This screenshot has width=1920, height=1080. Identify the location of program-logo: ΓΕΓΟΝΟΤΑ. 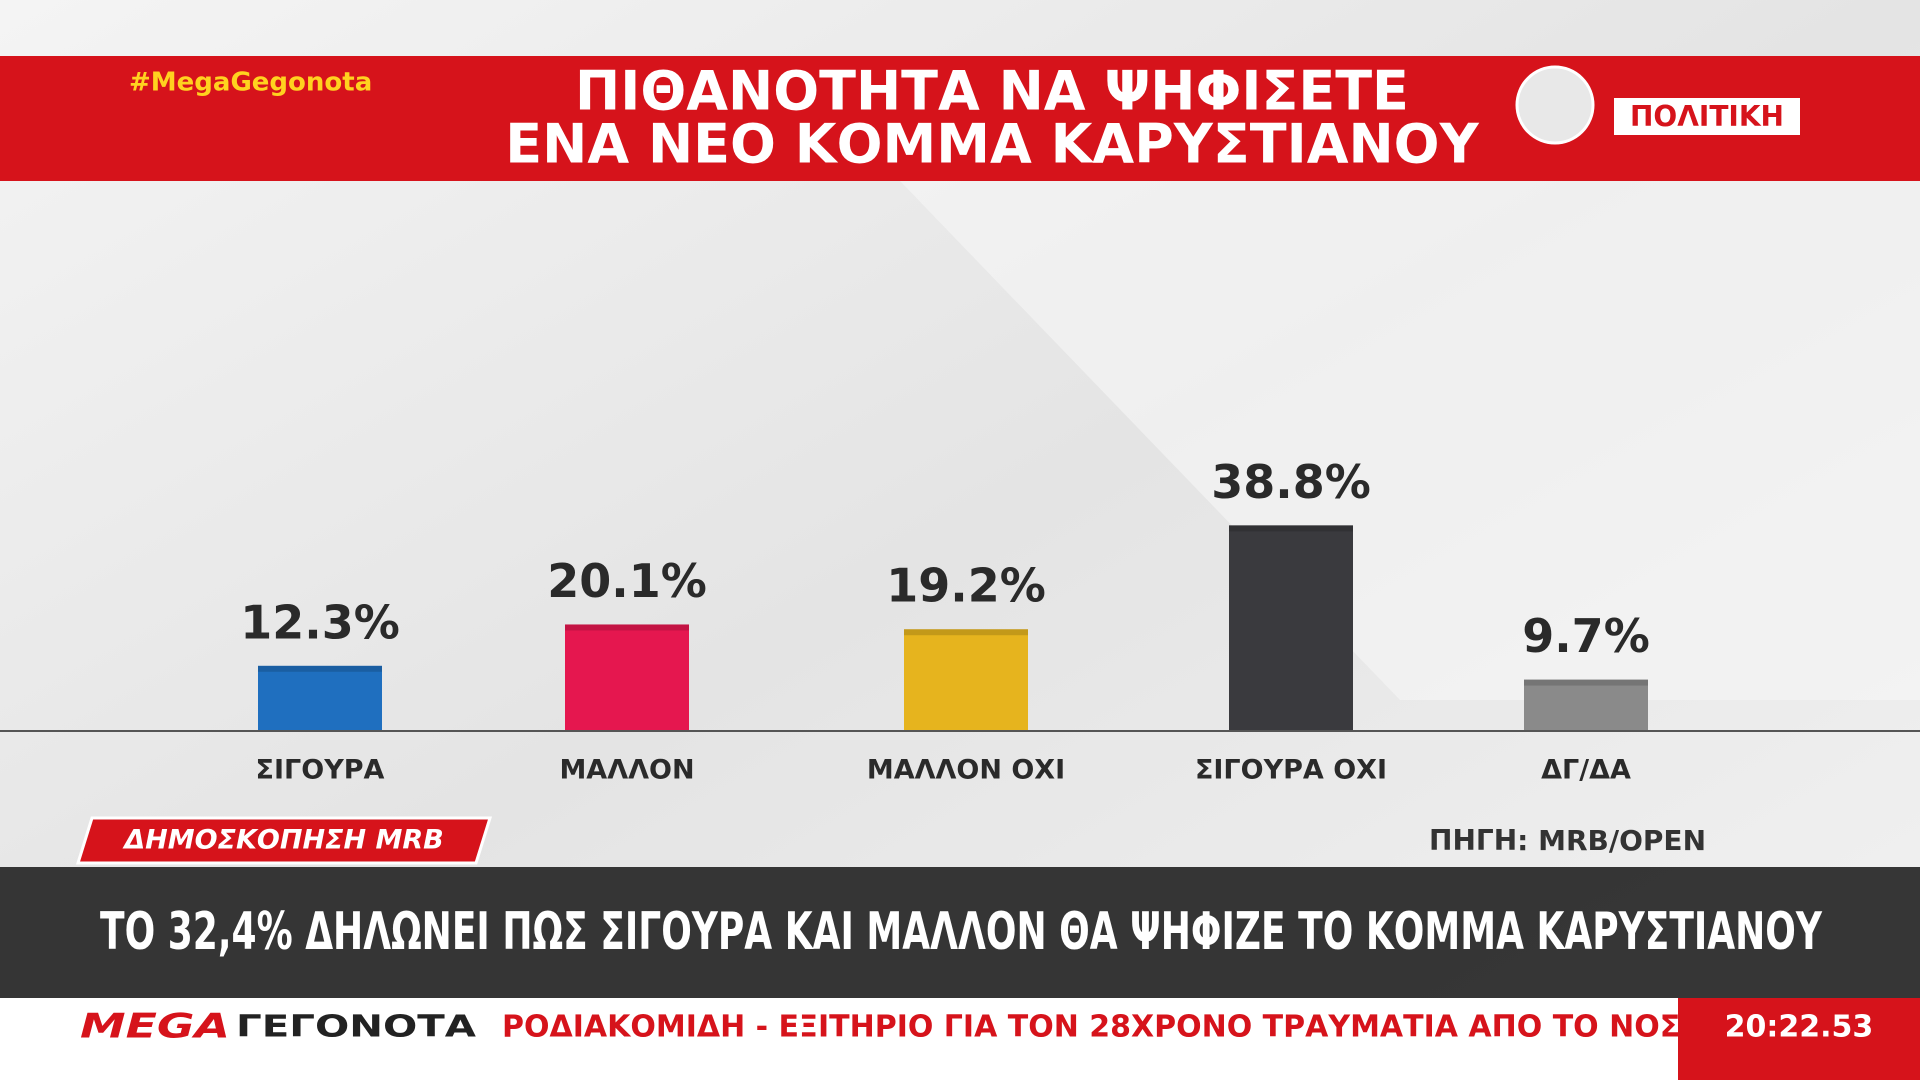
(356, 1027).